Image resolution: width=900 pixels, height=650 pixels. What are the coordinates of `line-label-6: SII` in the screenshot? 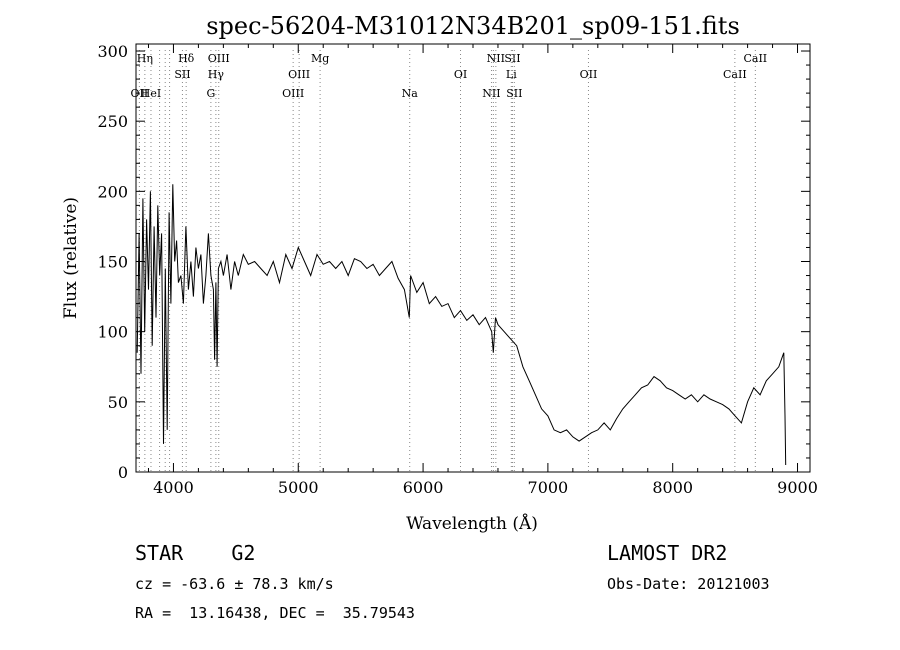 It's located at (182, 74).